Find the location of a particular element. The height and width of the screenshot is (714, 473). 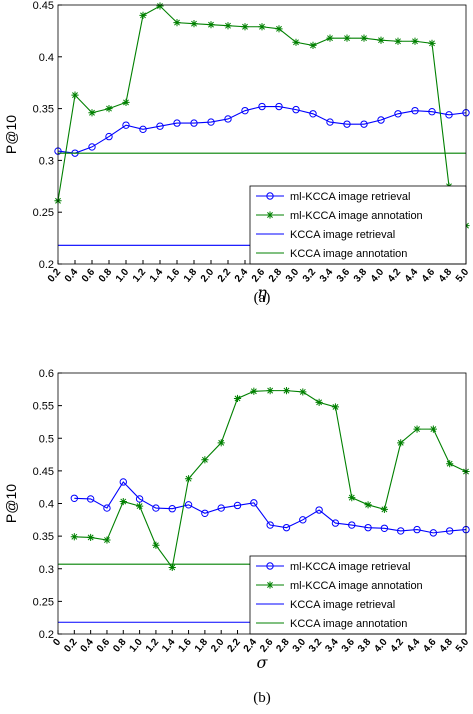

caption: (a) is located at coordinates (262, 298).